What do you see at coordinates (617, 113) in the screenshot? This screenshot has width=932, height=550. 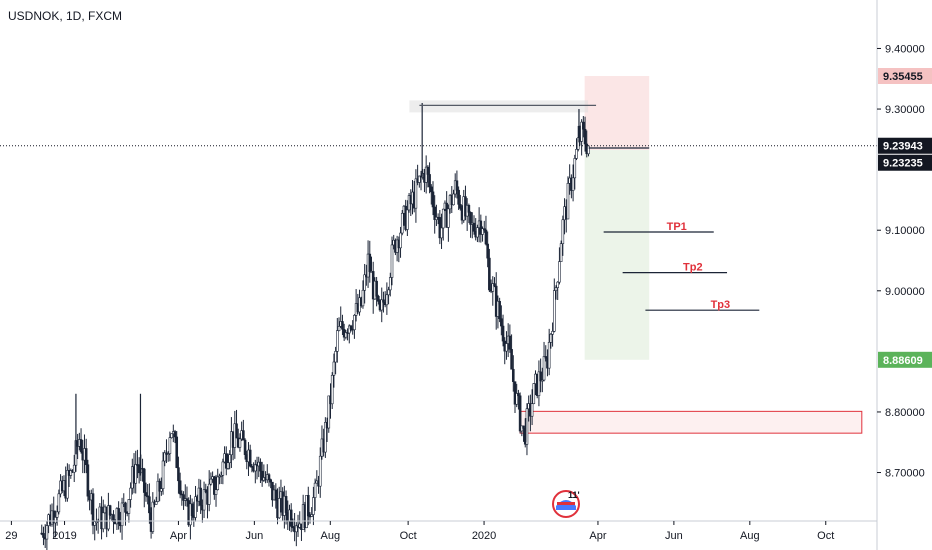 I see `stop-loss-zone` at bounding box center [617, 113].